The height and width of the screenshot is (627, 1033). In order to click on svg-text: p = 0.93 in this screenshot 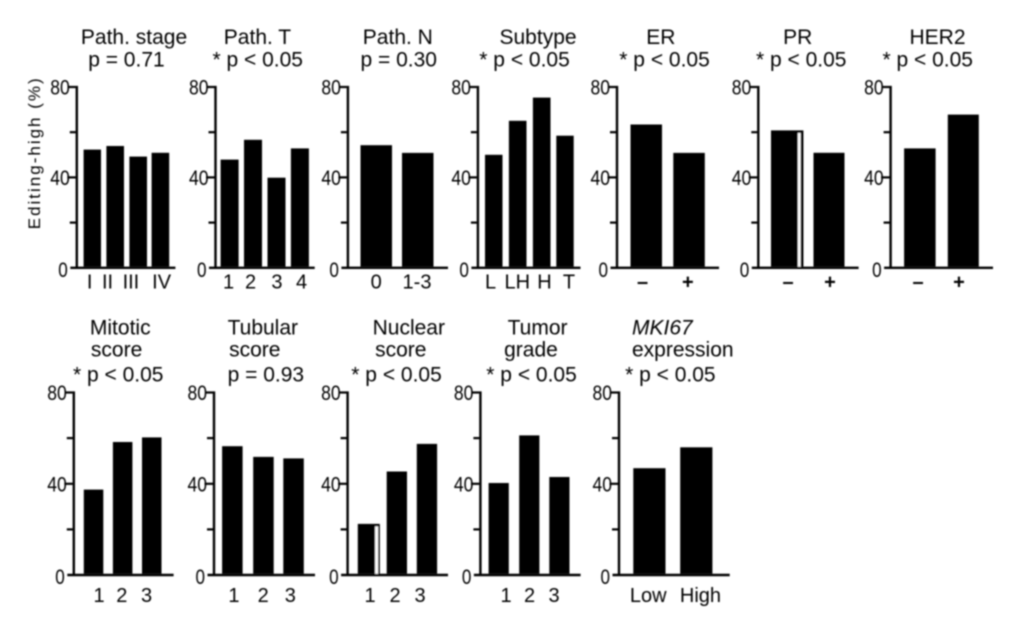, I will do `click(266, 375)`.